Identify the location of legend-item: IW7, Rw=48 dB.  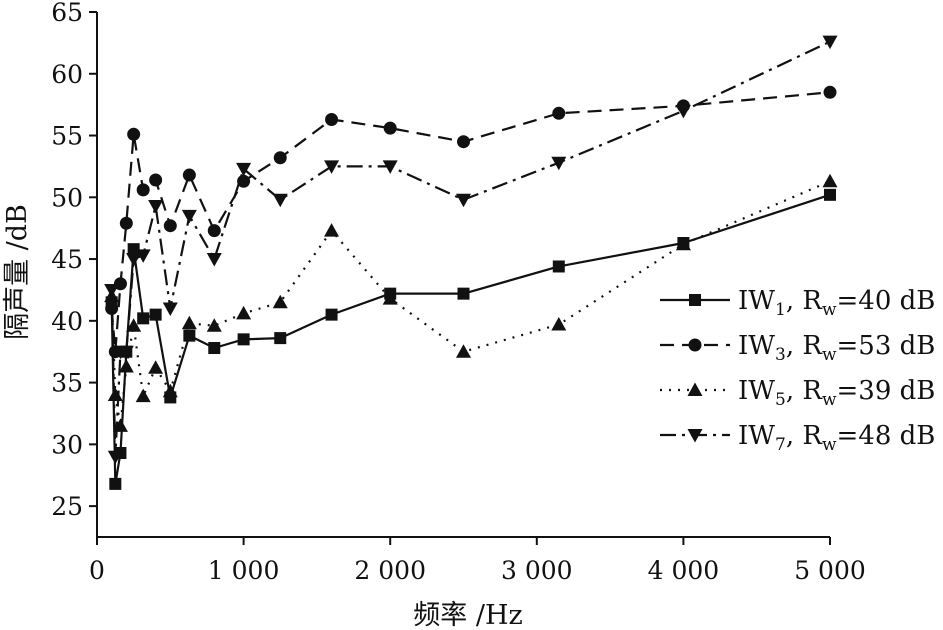
(797, 438).